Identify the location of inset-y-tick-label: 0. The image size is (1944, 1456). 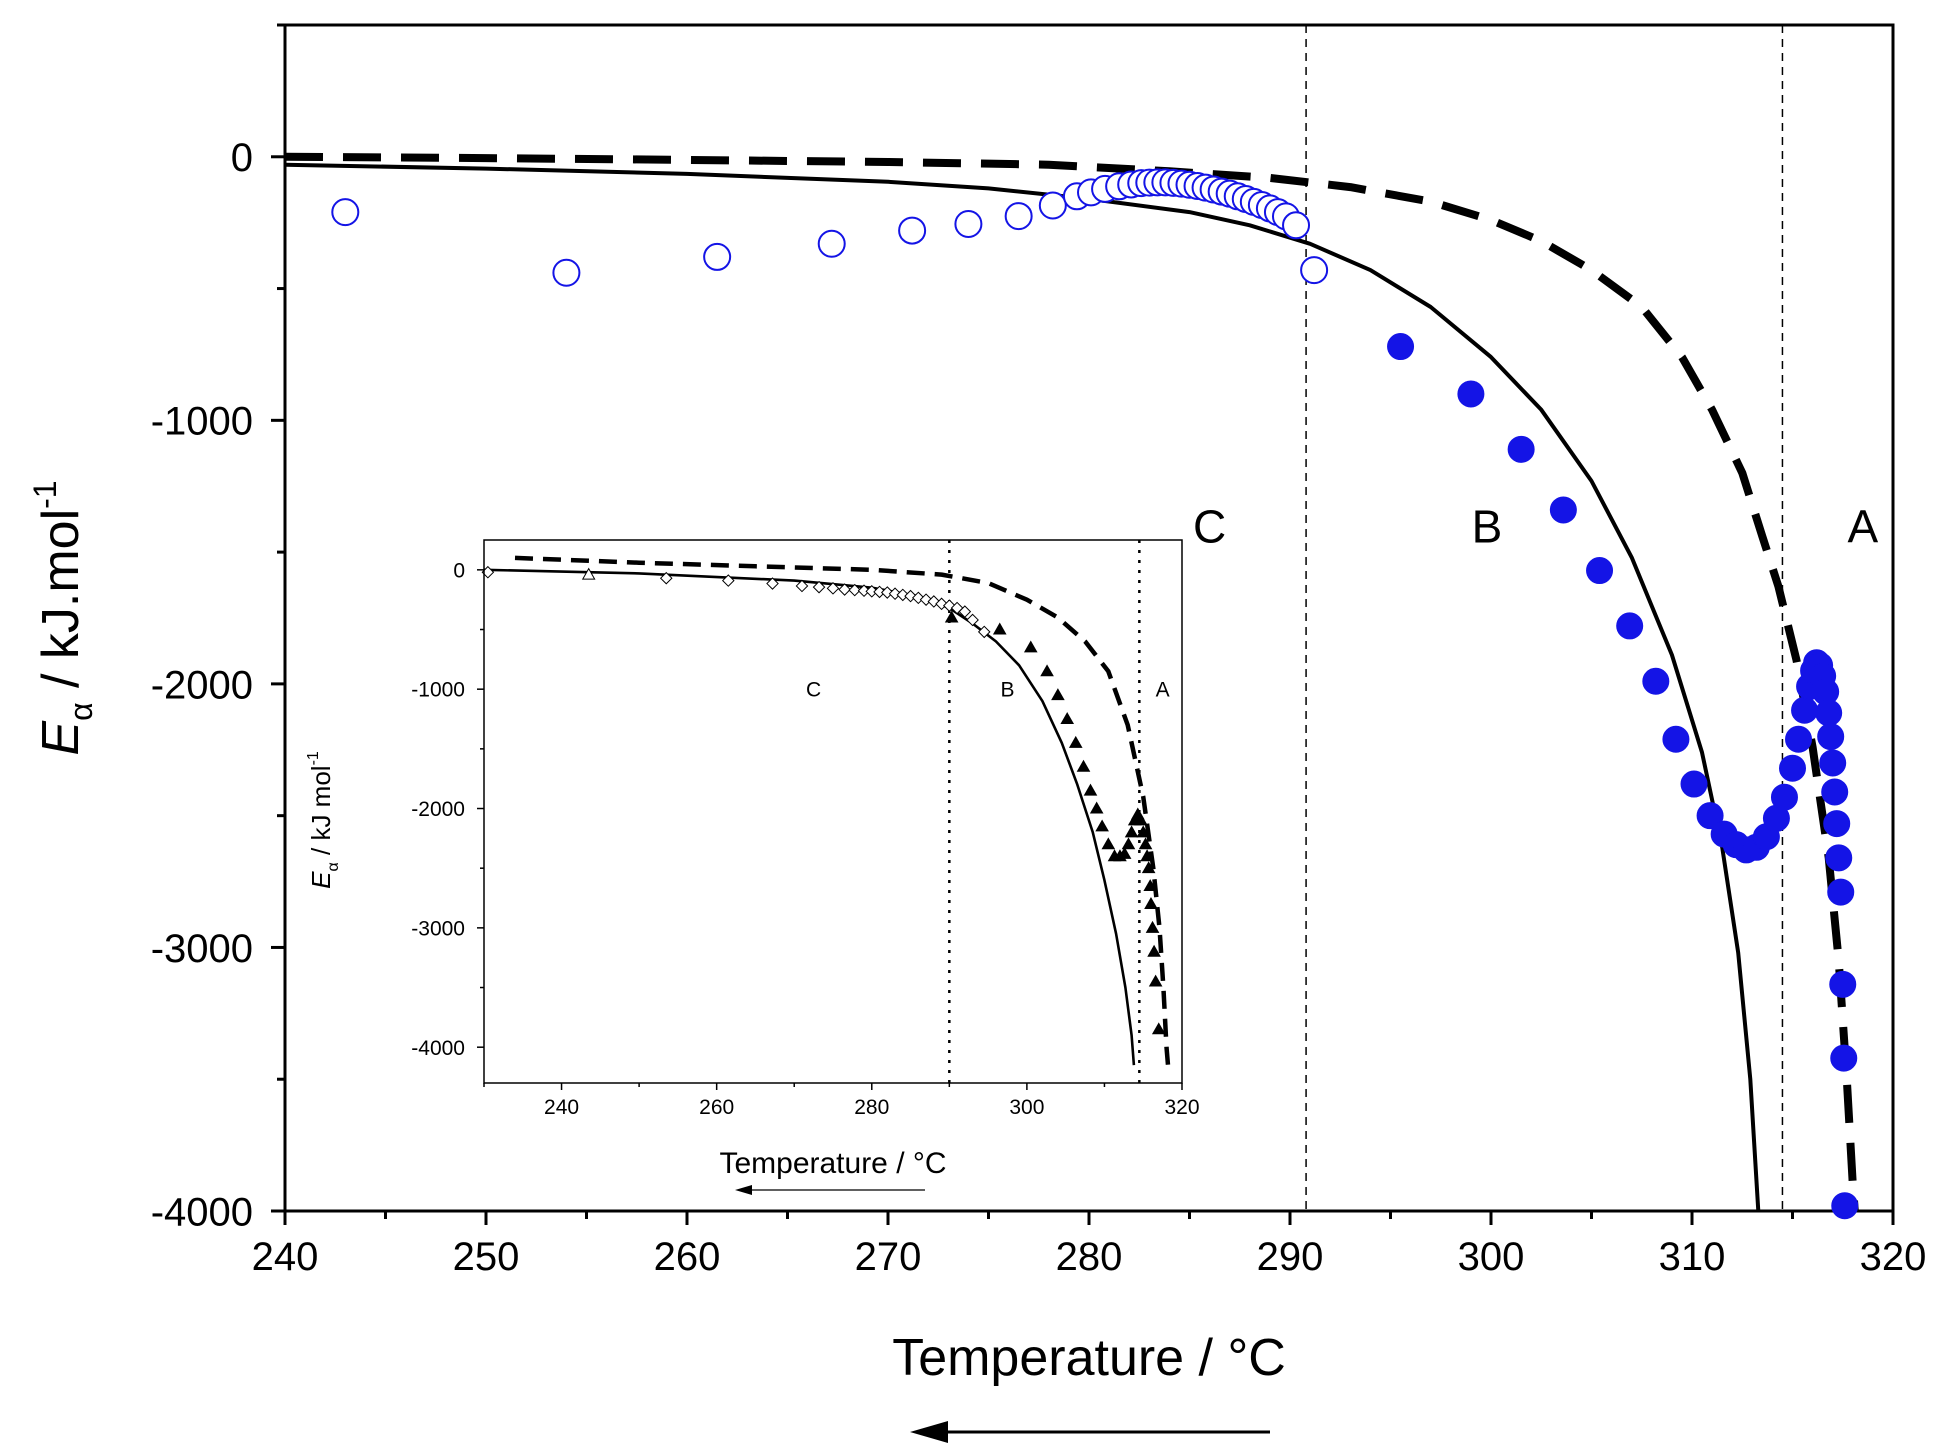
(459, 570).